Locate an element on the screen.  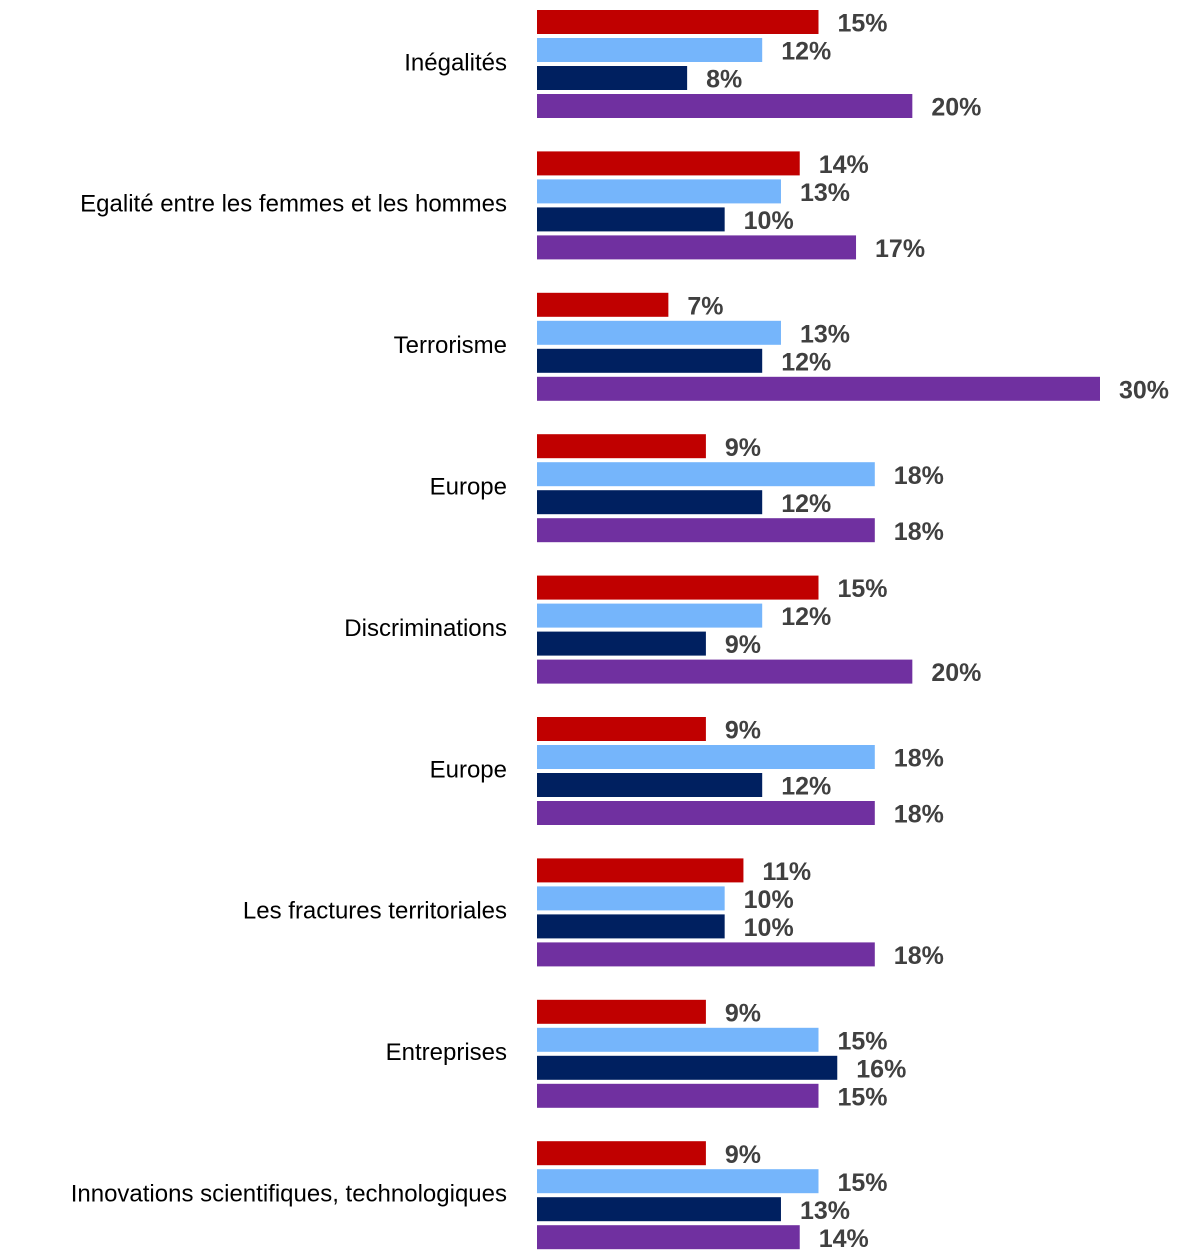
value-label: 8% is located at coordinates (724, 80).